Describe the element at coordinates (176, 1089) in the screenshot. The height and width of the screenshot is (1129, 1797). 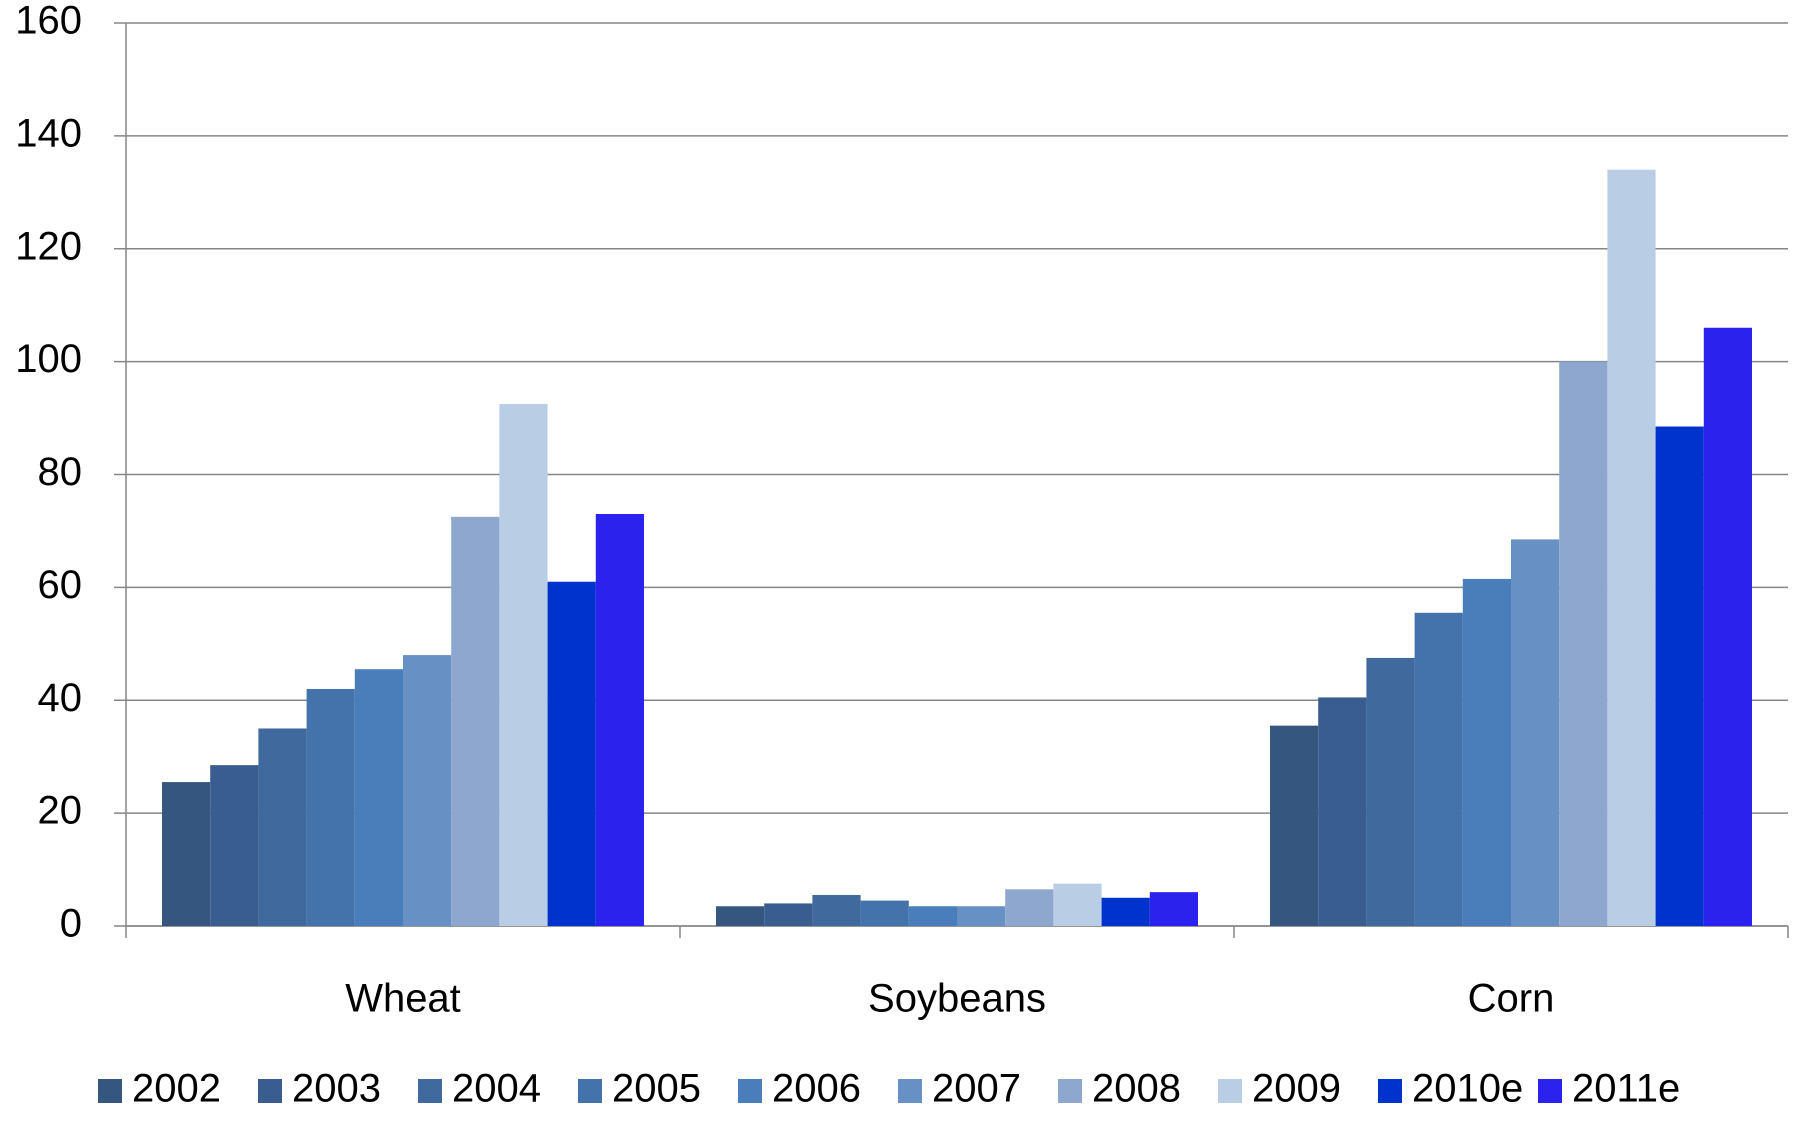
I see `legend-label: 2002` at that location.